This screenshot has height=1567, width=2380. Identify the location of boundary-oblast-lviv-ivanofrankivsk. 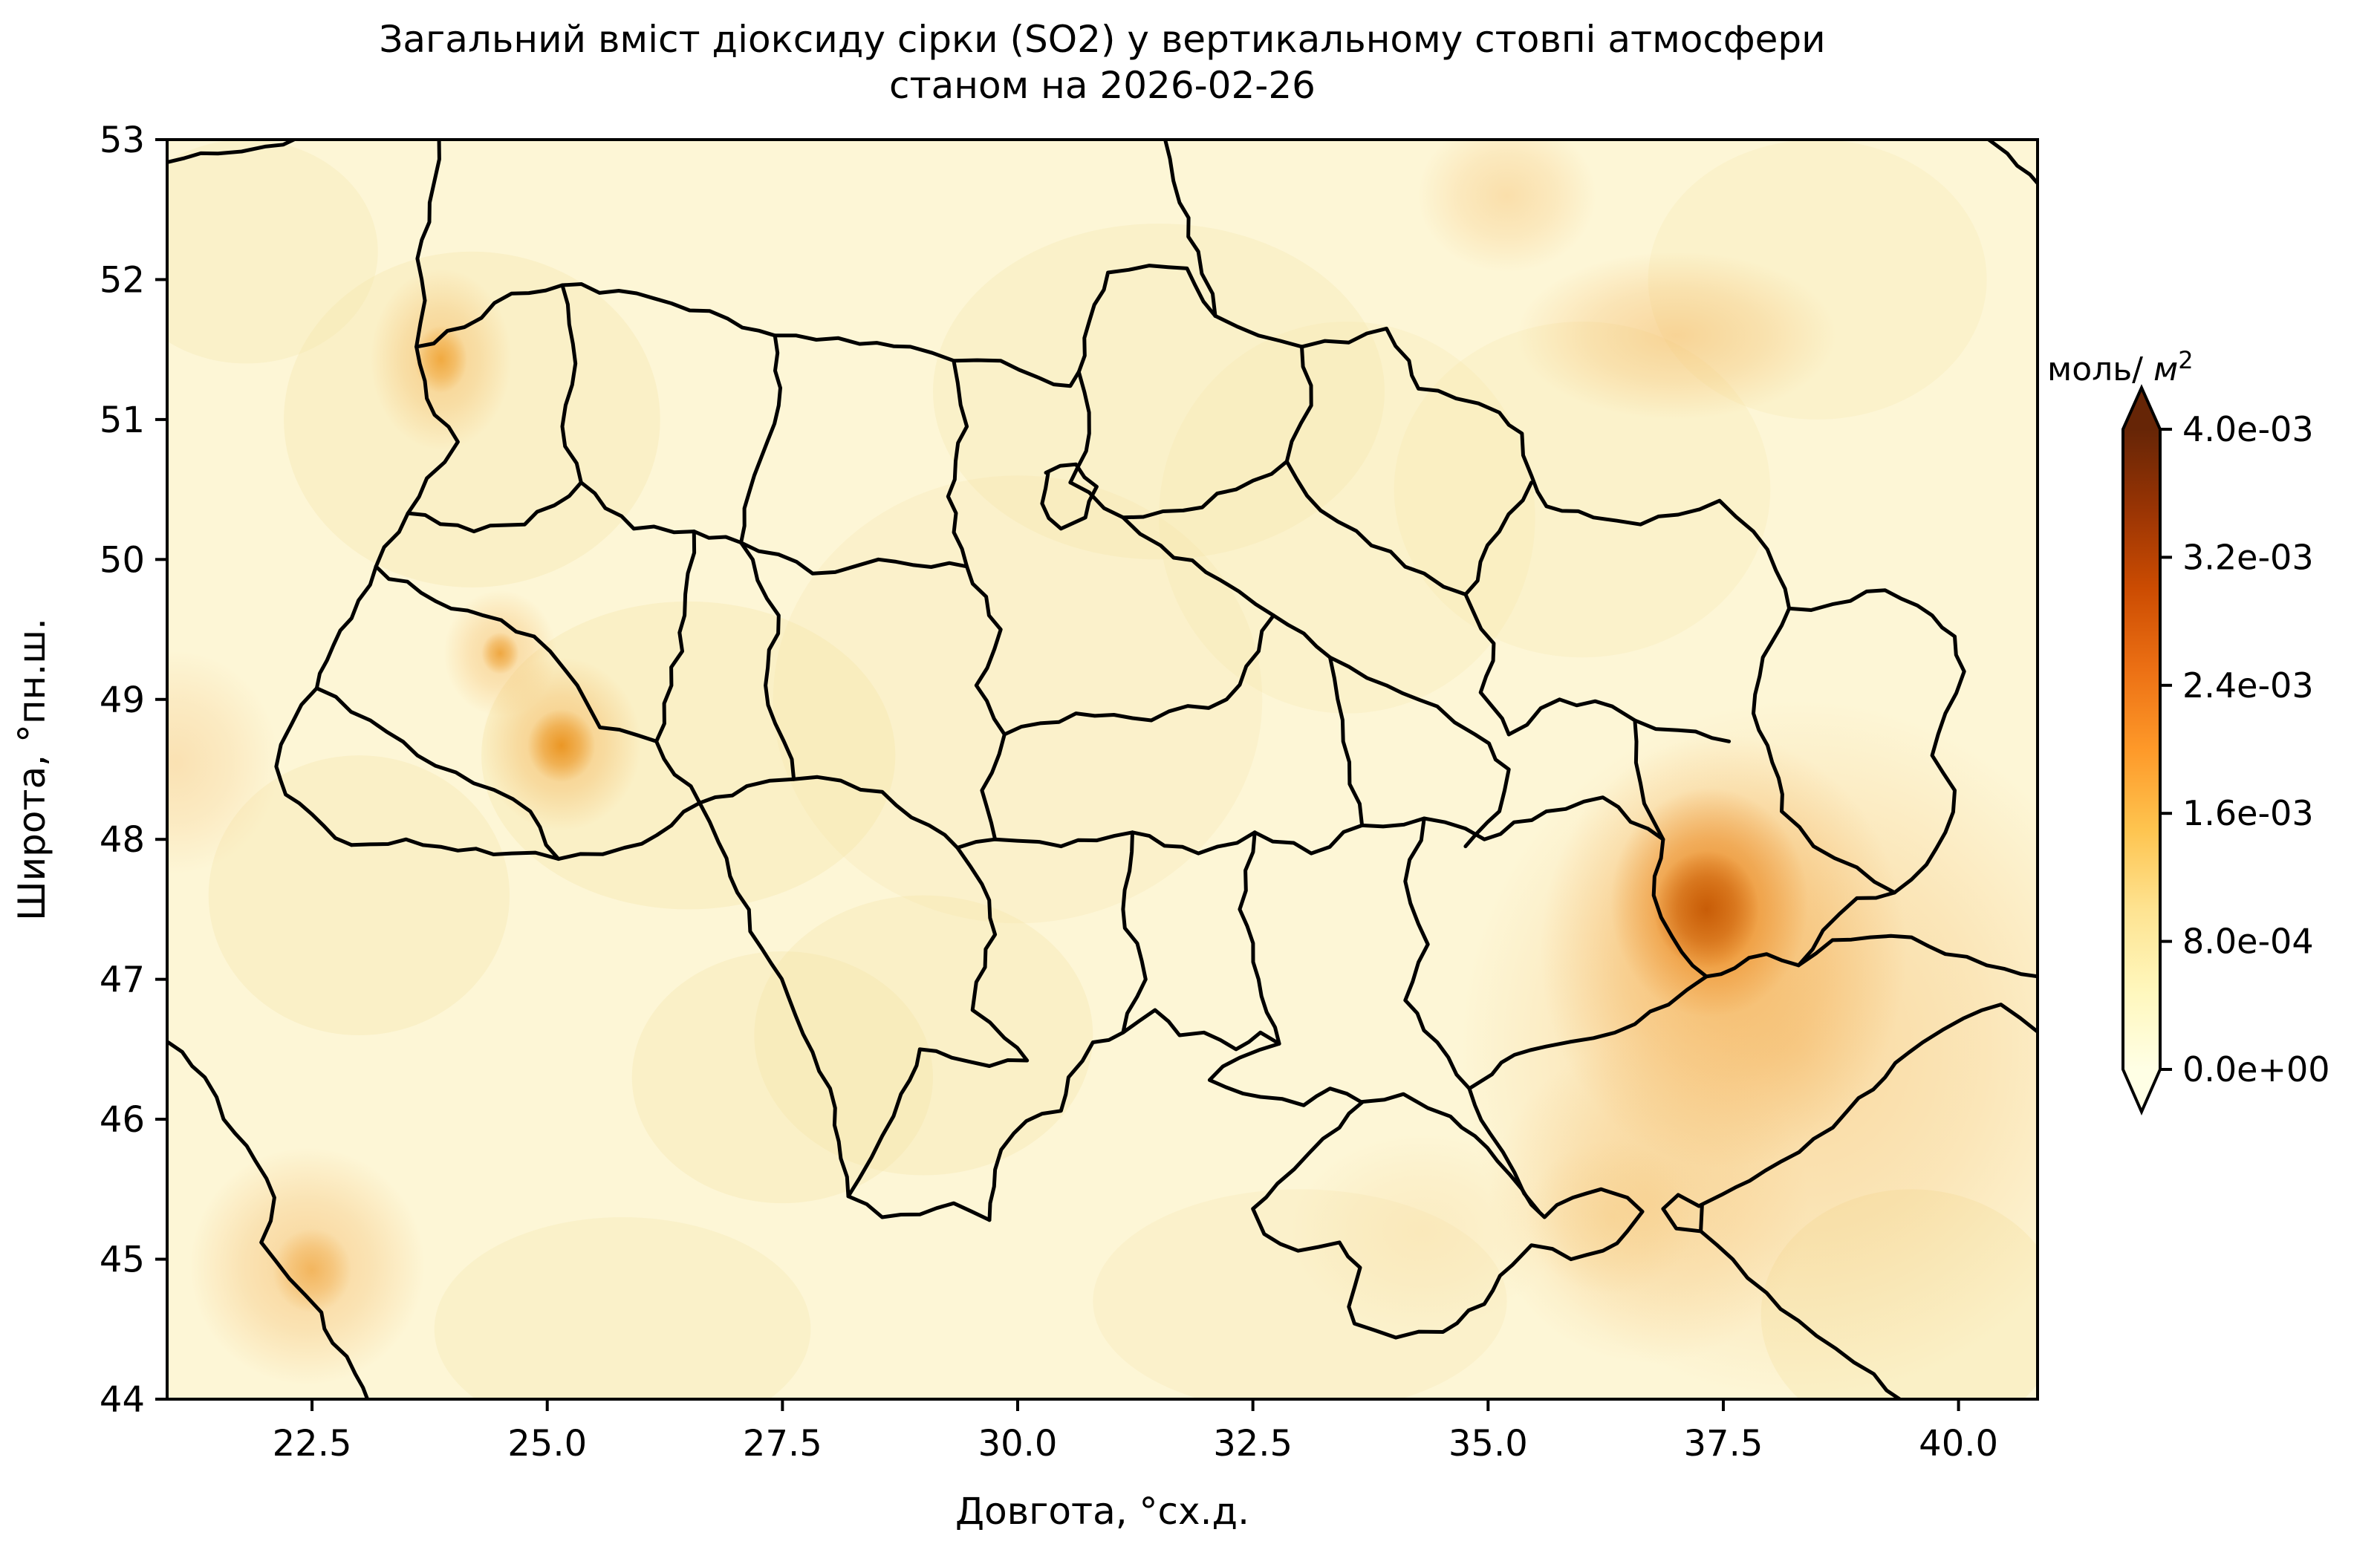
(455, 601).